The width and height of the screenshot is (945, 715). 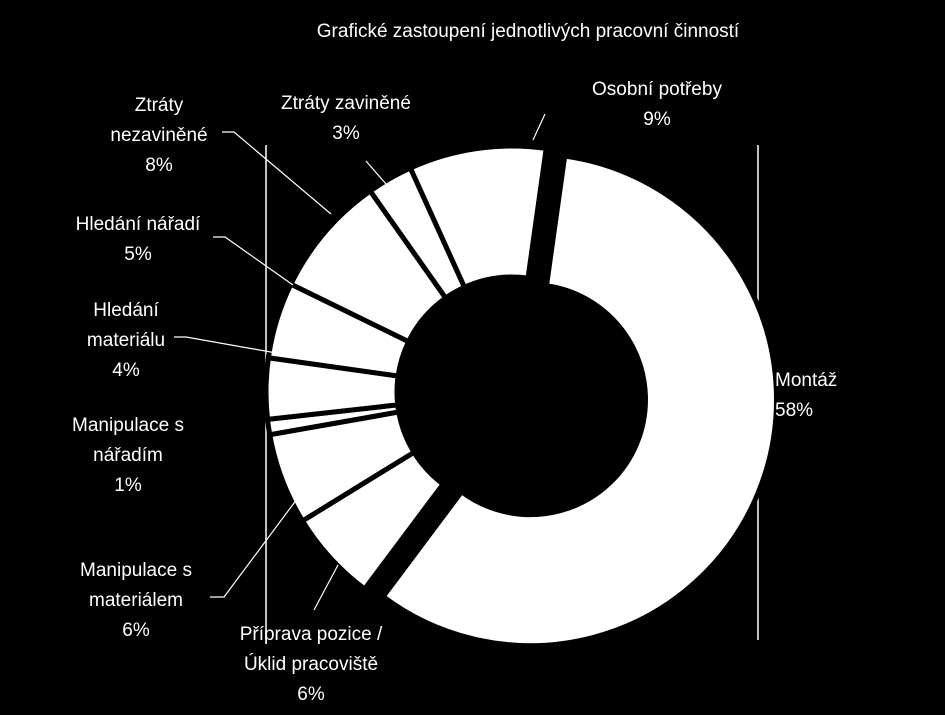 What do you see at coordinates (138, 239) in the screenshot?
I see `slice-label-6: Hledání nářadí 5%` at bounding box center [138, 239].